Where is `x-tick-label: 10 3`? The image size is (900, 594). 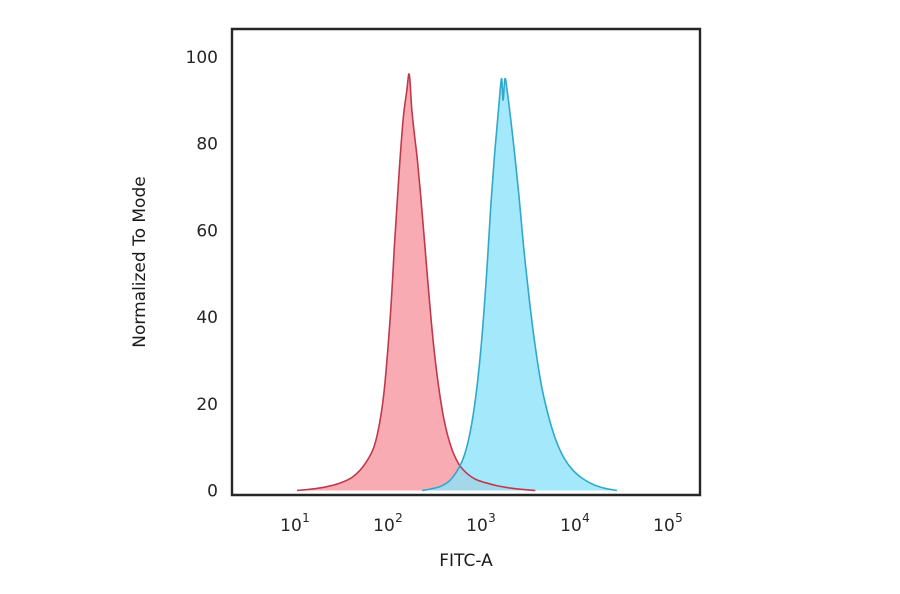
x-tick-label: 10 3 is located at coordinates (481, 523).